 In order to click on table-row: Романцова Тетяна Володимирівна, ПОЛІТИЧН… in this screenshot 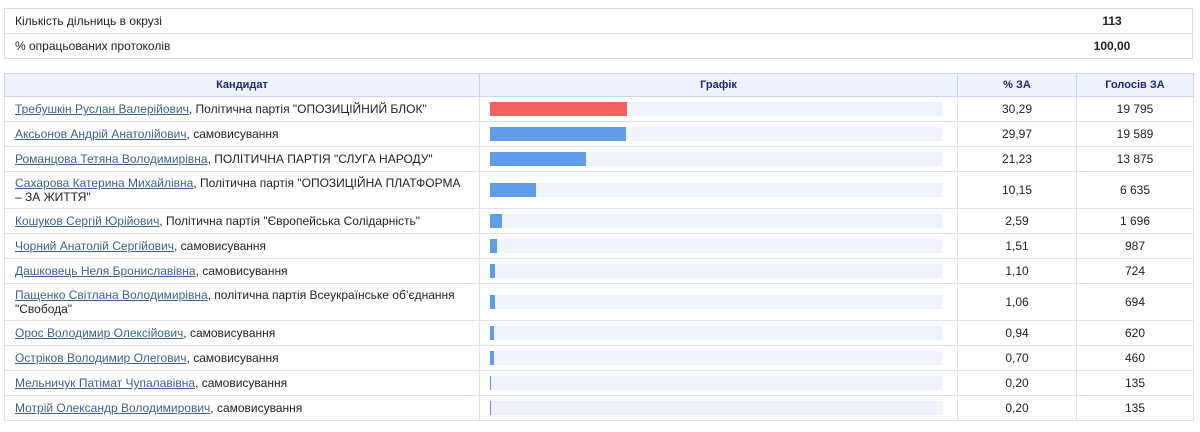, I will do `click(599, 159)`.